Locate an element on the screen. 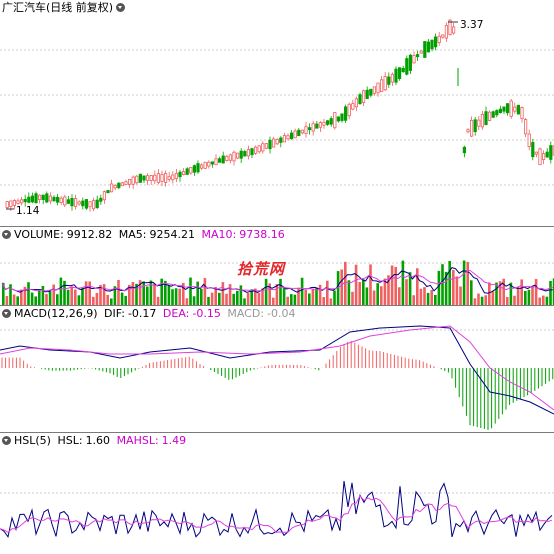 This screenshot has height=554, width=554. ma5-value: 9254.21 is located at coordinates (172, 234).